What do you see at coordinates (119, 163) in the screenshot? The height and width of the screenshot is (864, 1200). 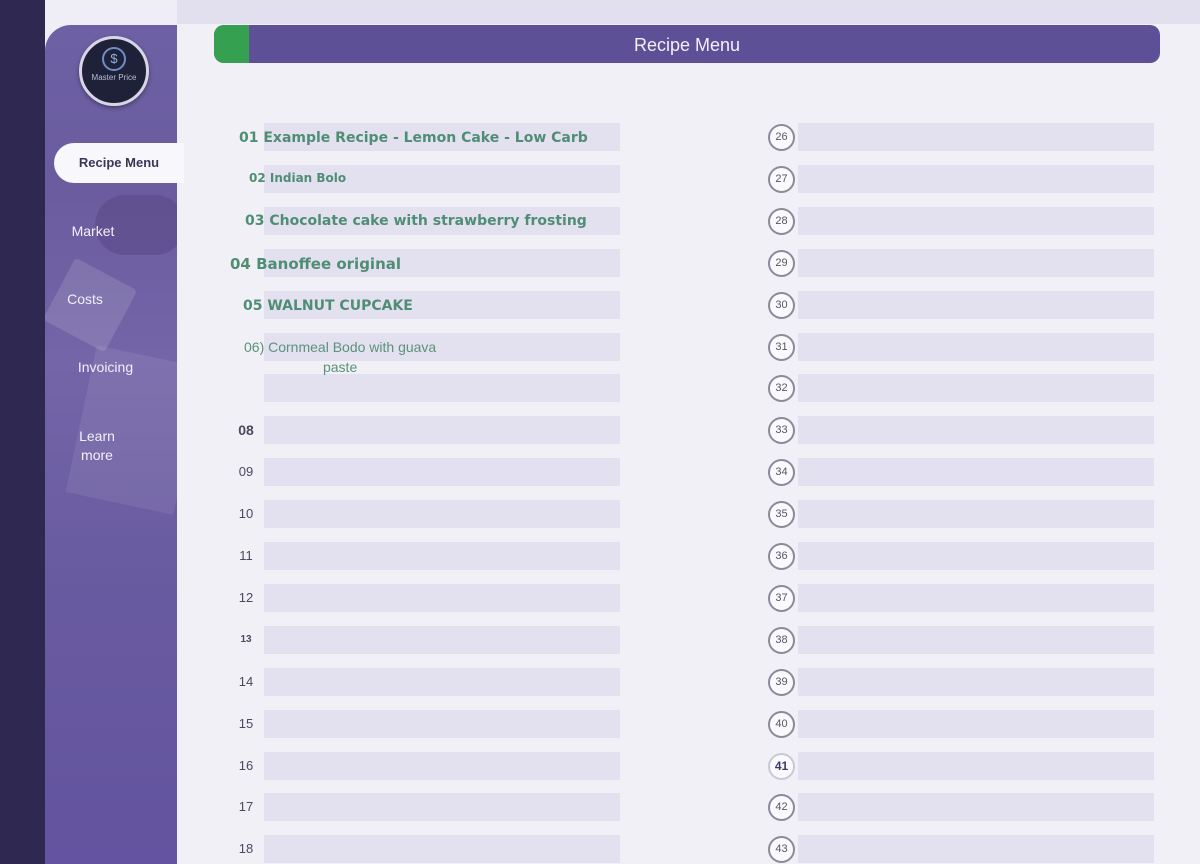 I see `nav-recipe-menu: Recipe Menu` at bounding box center [119, 163].